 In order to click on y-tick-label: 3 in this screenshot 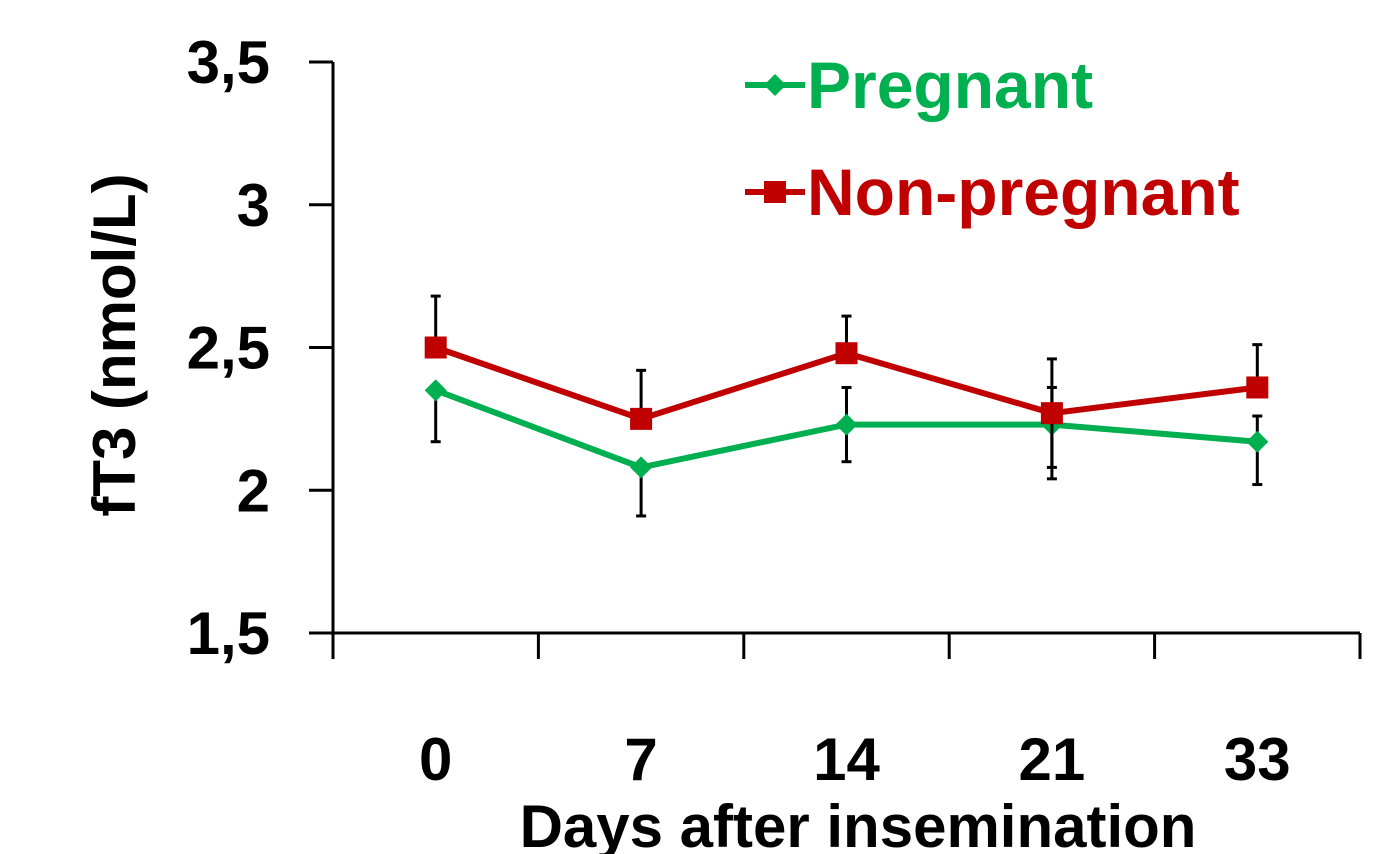, I will do `click(253, 205)`.